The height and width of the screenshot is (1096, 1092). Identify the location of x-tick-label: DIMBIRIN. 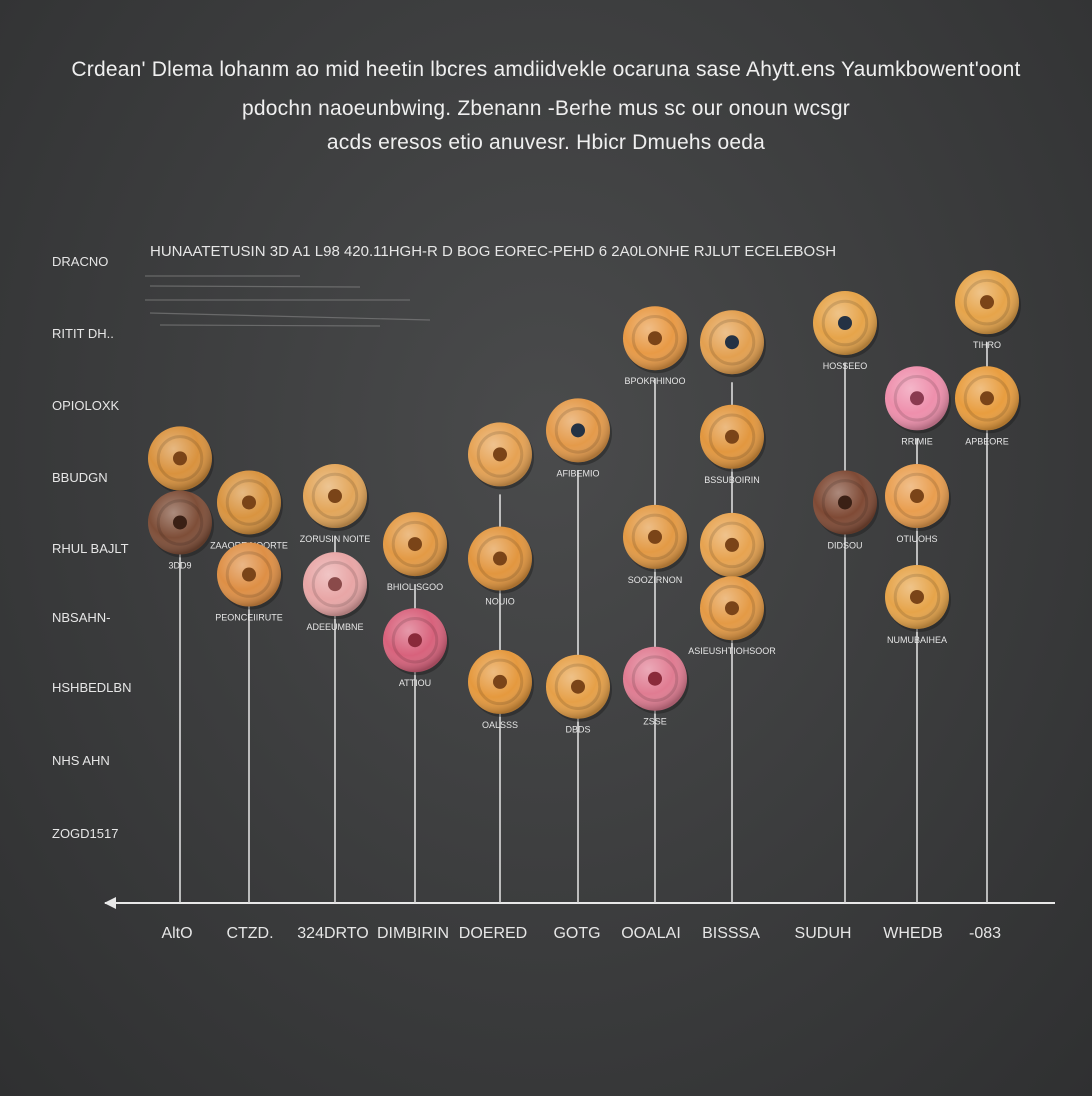
(413, 933).